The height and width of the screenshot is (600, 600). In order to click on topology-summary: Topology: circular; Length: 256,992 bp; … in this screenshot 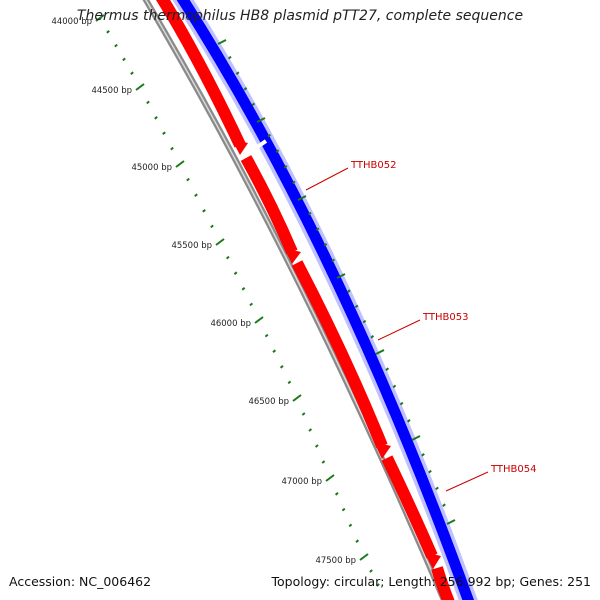, I will do `click(431, 581)`.